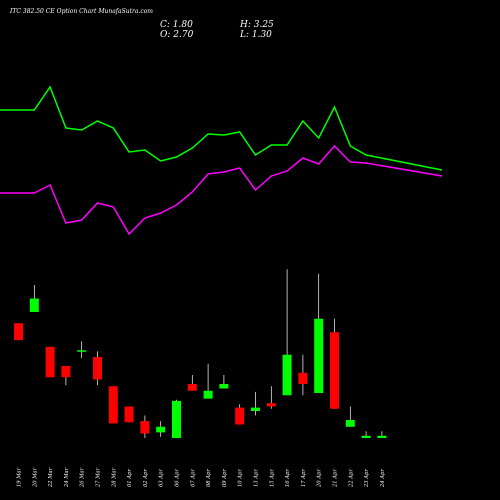 The width and height of the screenshot is (500, 500). I want to click on x-tick-label: 16 Apr, so click(288, 478).